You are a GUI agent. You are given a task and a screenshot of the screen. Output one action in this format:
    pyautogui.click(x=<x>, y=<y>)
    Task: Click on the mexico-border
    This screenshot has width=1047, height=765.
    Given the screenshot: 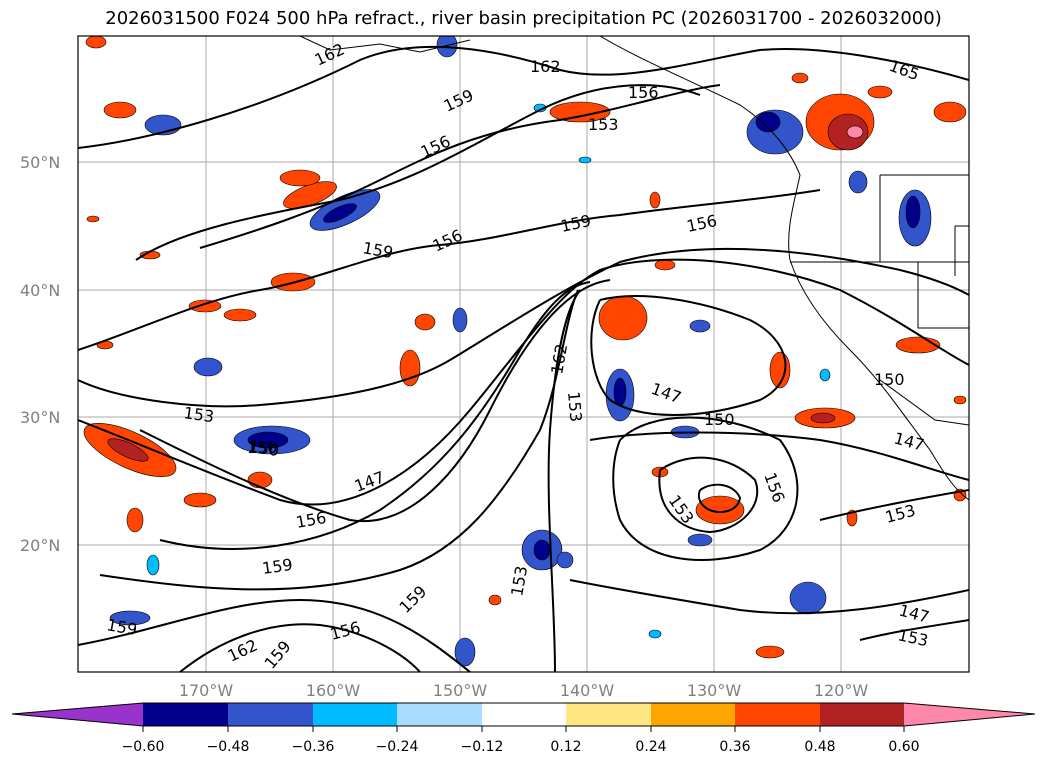 What is the action you would take?
    pyautogui.click(x=924, y=402)
    